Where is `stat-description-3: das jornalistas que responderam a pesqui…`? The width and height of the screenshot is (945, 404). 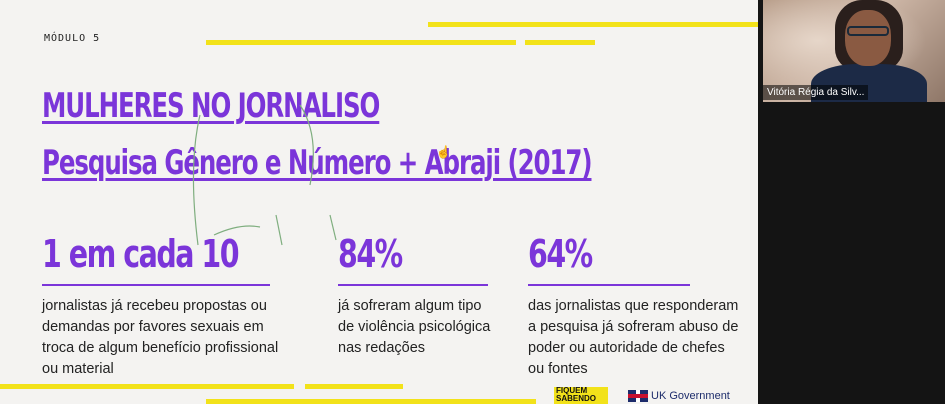 stat-description-3: das jornalistas que responderam a pesqui… is located at coordinates (633, 337).